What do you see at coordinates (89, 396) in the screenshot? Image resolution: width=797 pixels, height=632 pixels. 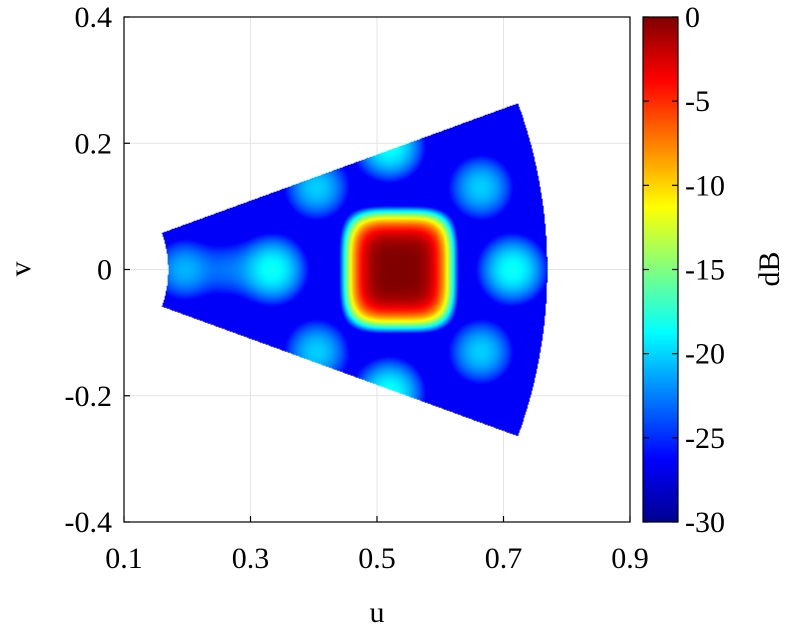 I see `y-tick-label: -0.2` at bounding box center [89, 396].